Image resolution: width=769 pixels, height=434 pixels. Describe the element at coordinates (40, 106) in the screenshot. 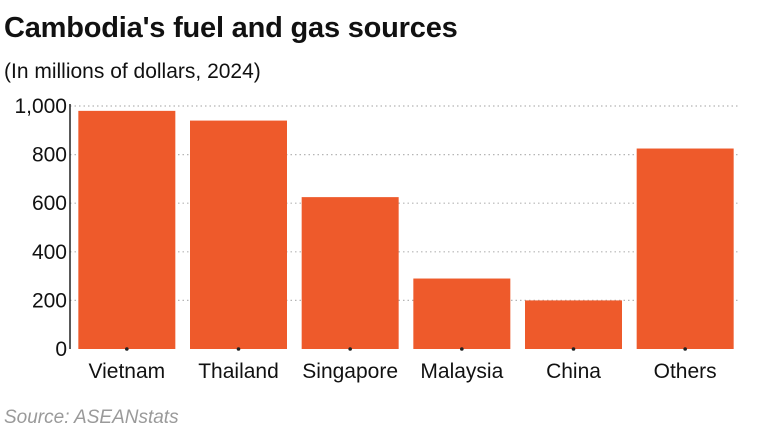

I see `y-tick-label: 1,000` at that location.